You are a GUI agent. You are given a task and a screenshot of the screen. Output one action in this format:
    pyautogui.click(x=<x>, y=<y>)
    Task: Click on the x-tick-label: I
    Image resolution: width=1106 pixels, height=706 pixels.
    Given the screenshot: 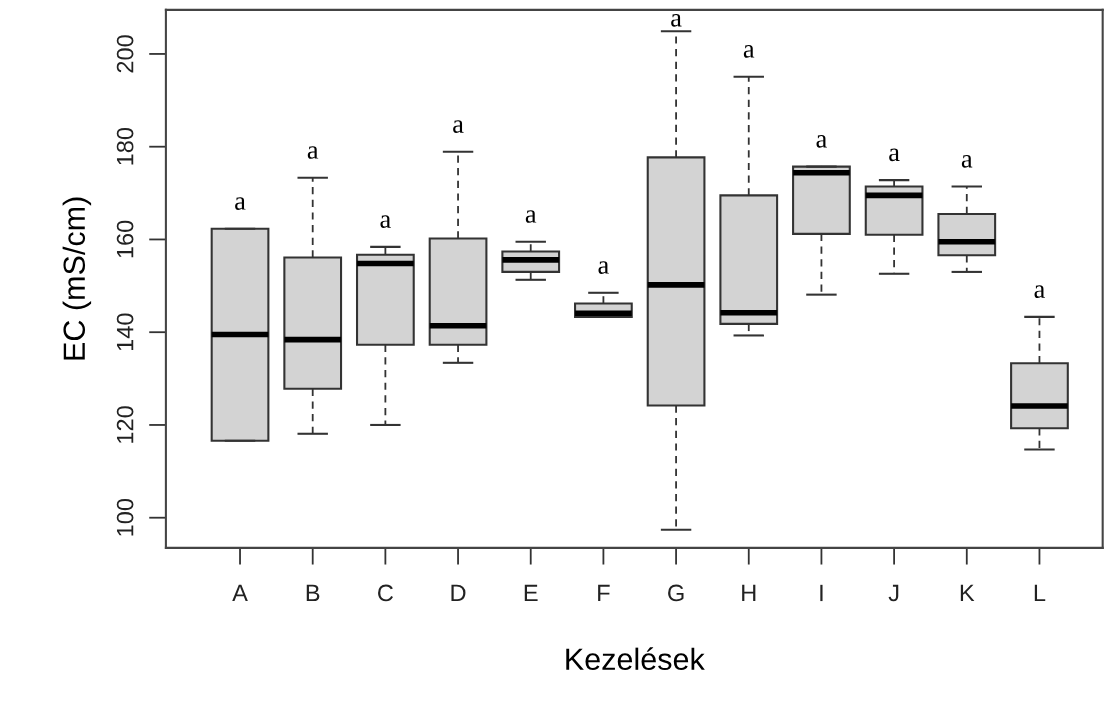 What is the action you would take?
    pyautogui.click(x=821, y=593)
    